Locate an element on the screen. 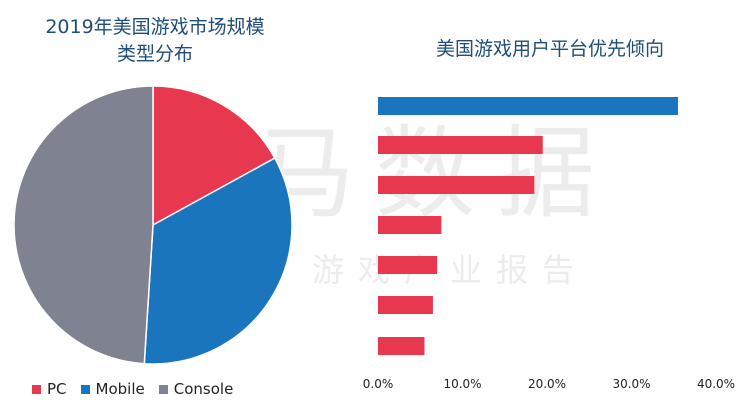 The height and width of the screenshot is (413, 750). x-tick-label: 10.0% is located at coordinates (462, 384).